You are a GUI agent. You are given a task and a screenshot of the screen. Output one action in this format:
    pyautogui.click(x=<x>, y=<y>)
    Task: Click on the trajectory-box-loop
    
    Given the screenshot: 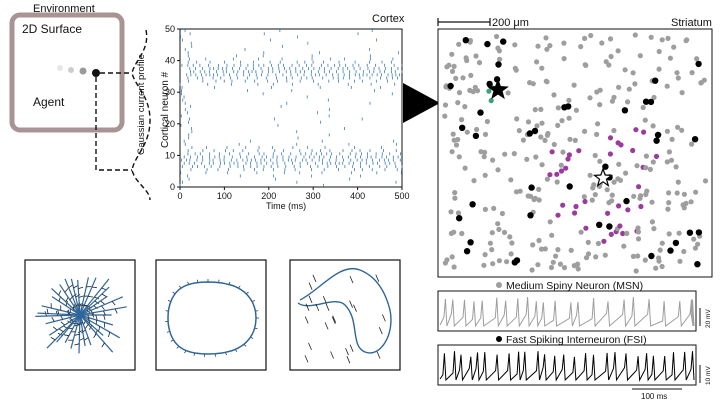 What is the action you would take?
    pyautogui.click(x=211, y=315)
    